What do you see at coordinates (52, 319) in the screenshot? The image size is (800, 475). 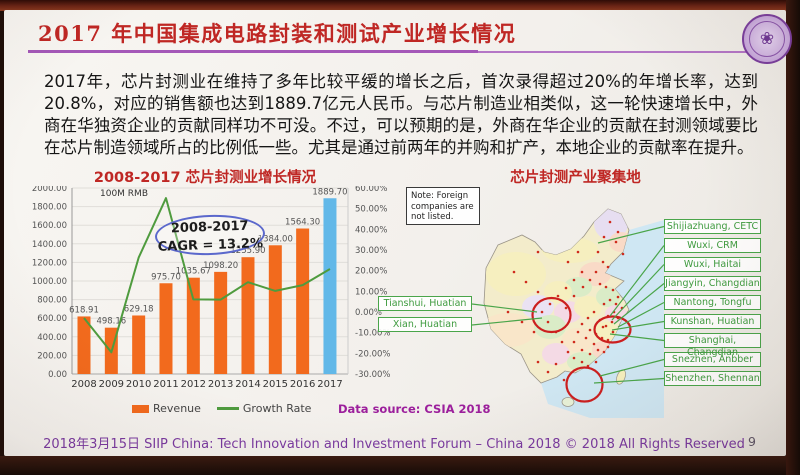 I see `left-axis-tick: 600.00` at bounding box center [52, 319].